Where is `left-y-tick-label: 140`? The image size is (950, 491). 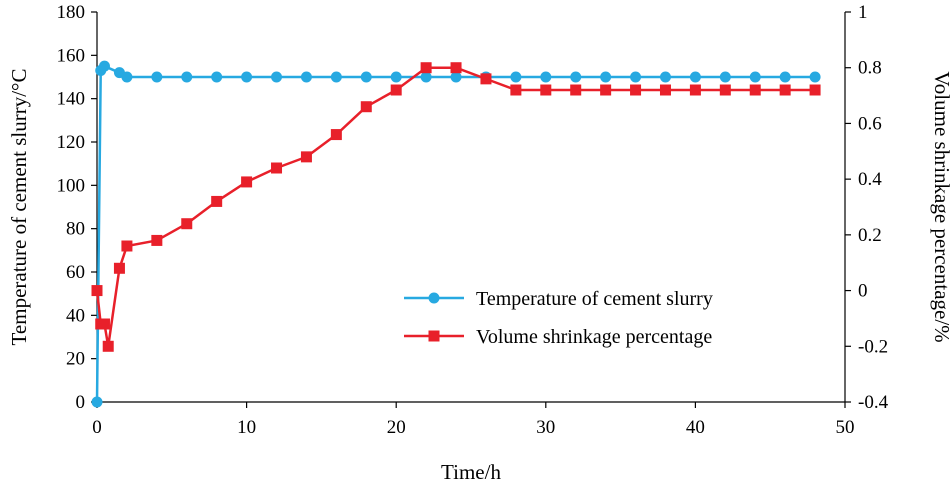
left-y-tick-label: 140 is located at coordinates (71, 99).